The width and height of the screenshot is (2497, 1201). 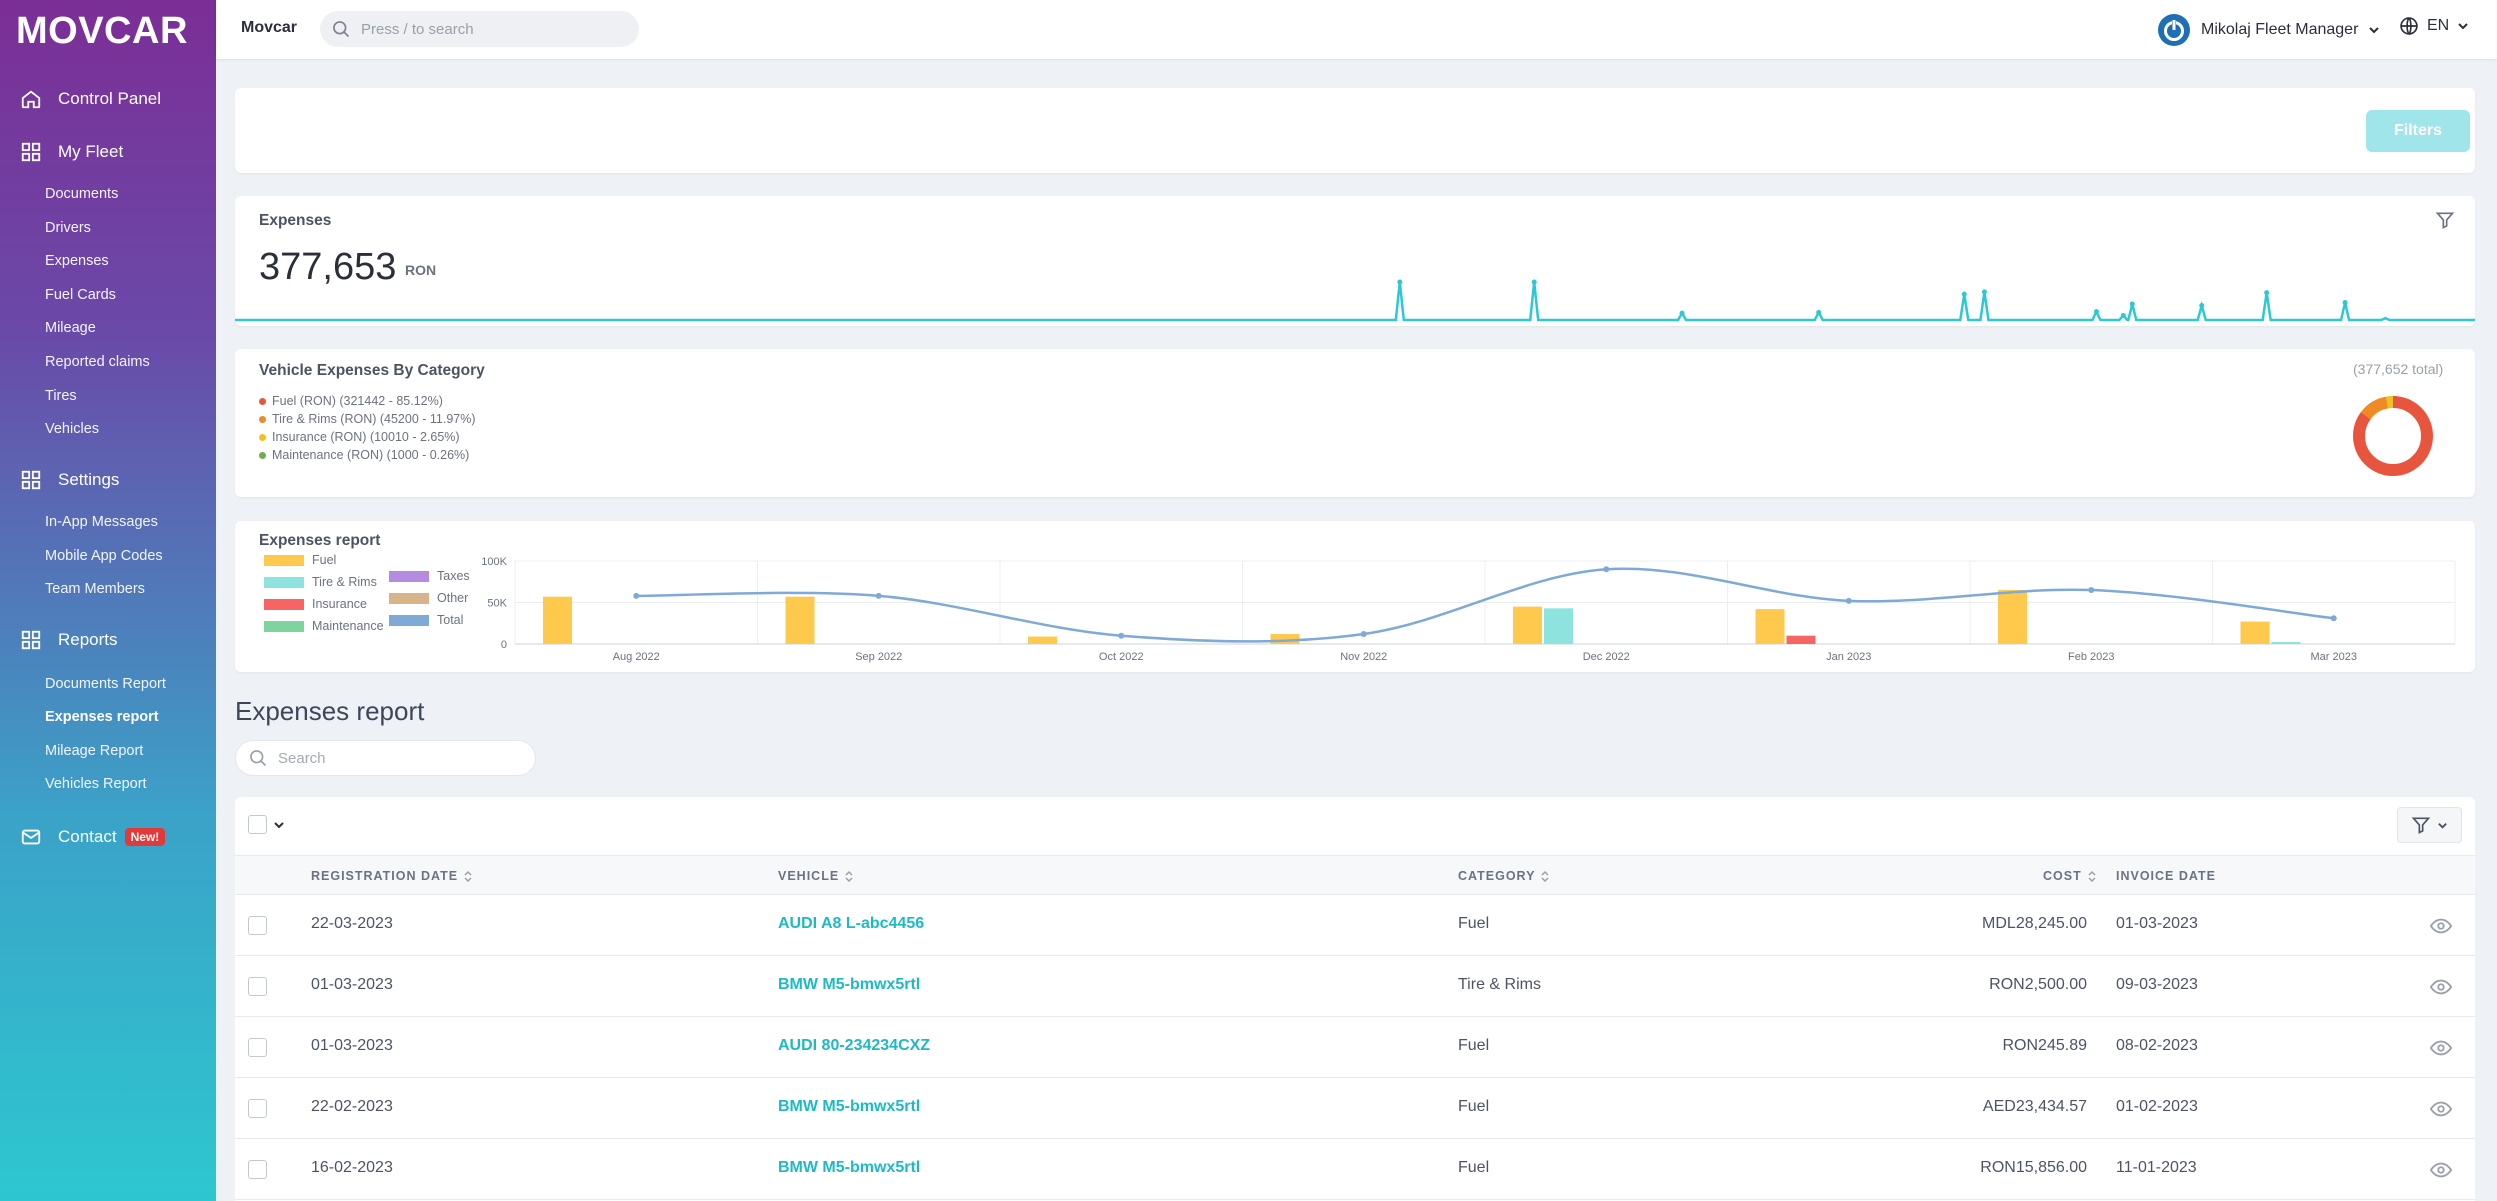 What do you see at coordinates (80, 295) in the screenshot?
I see `sidebar-item-fuel-cards: Fuel Cards` at bounding box center [80, 295].